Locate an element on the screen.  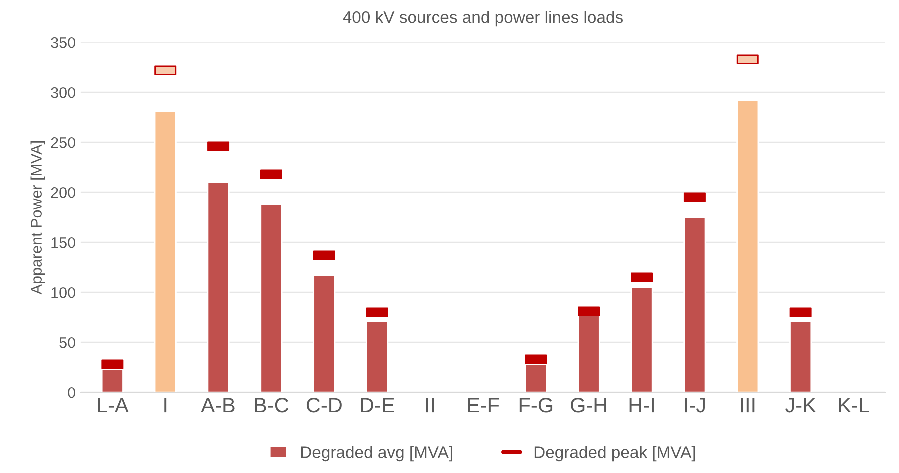
x-tick-label: I-J is located at coordinates (695, 405).